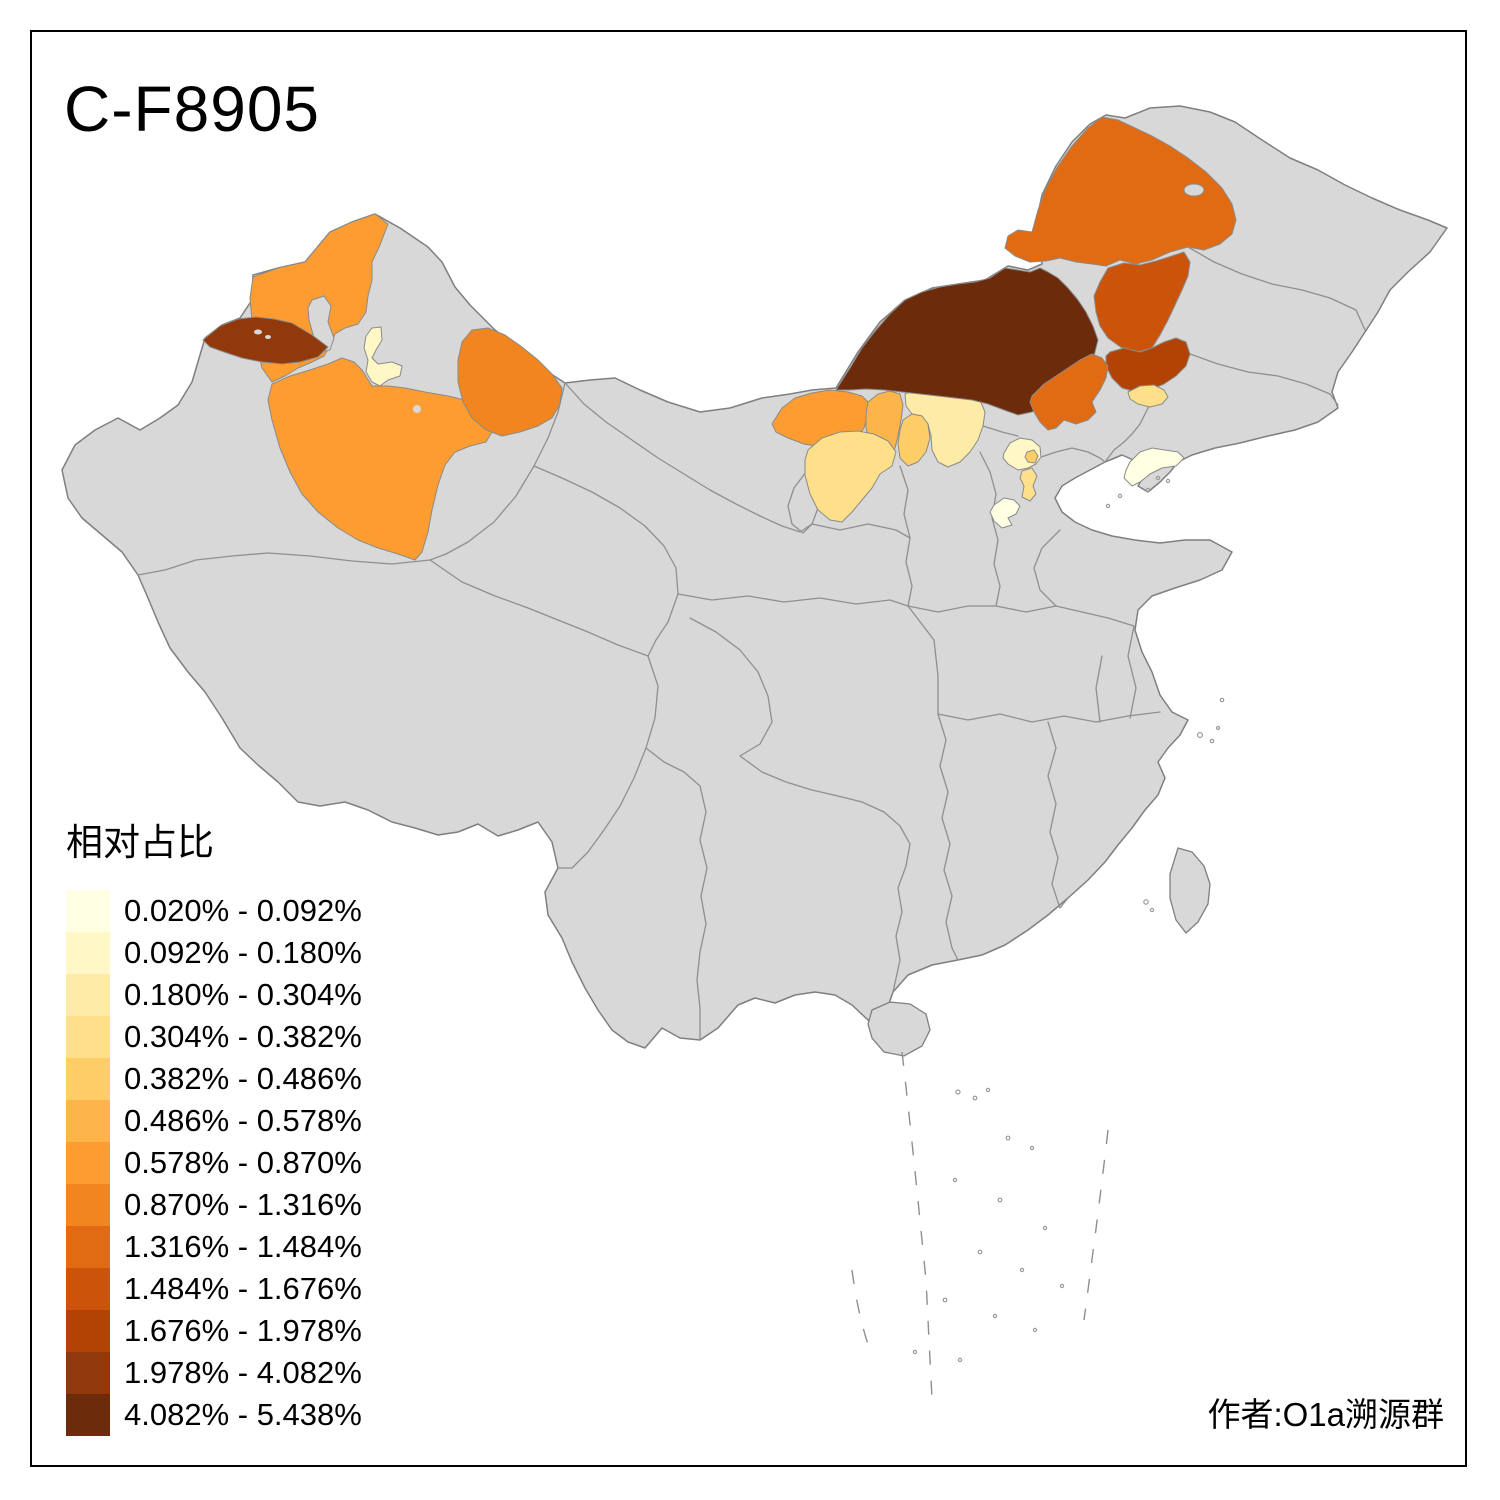 The width and height of the screenshot is (1500, 1500). What do you see at coordinates (243, 1120) in the screenshot?
I see `legend-label: 0.486% - 0.578%` at bounding box center [243, 1120].